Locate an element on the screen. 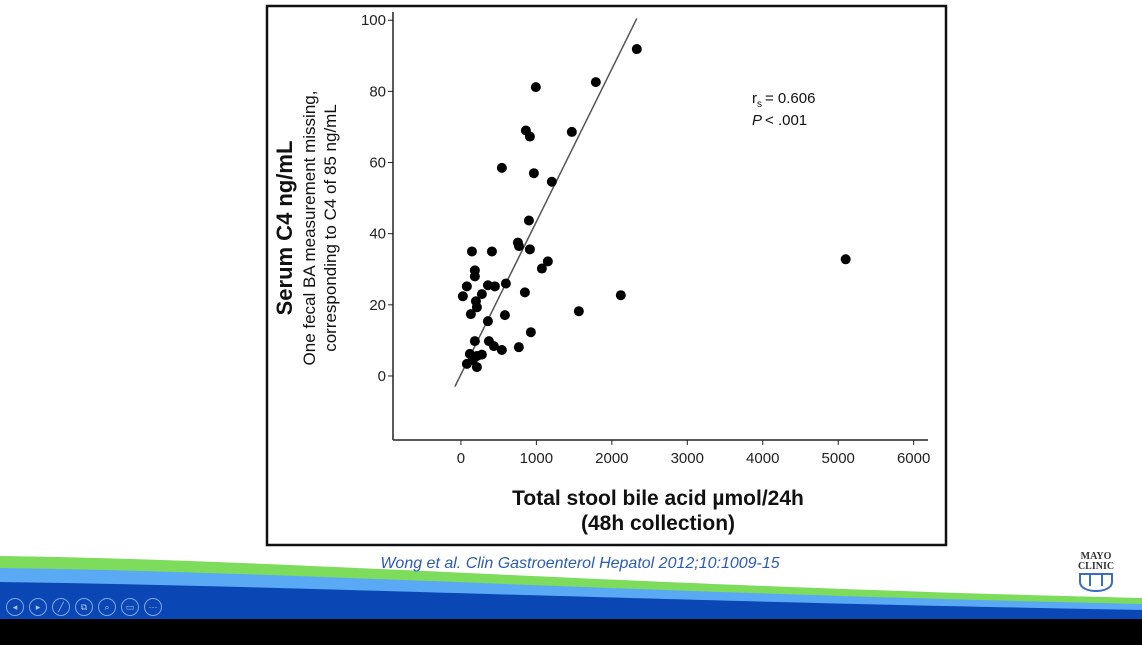  logo-line2: CLINIC is located at coordinates (1096, 566).